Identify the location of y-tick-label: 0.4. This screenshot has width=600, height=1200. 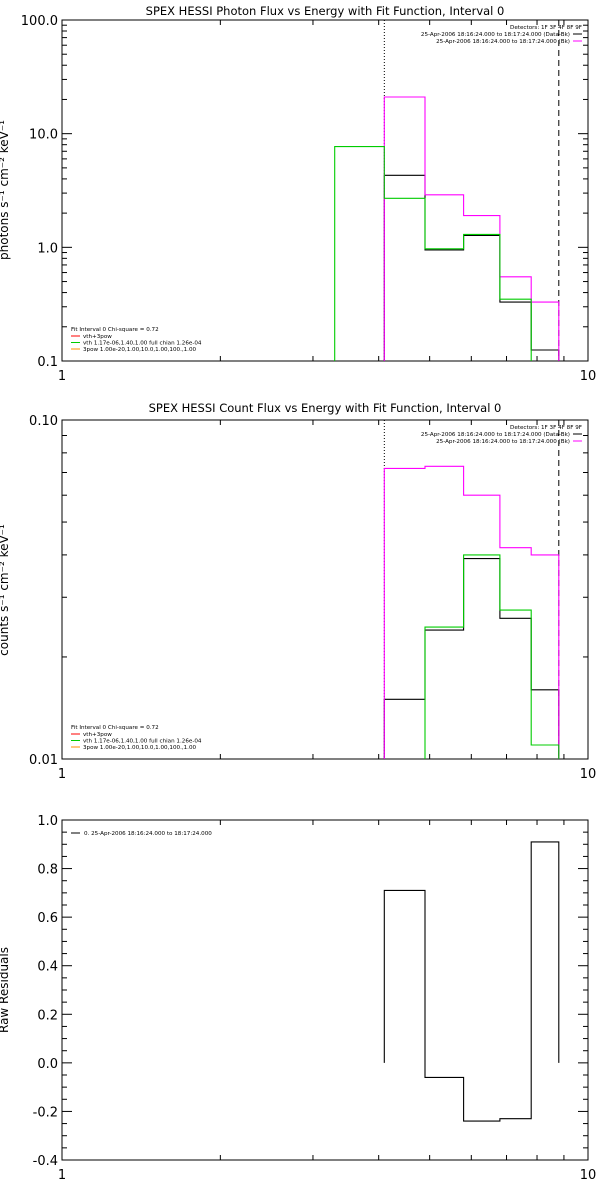
(47, 967).